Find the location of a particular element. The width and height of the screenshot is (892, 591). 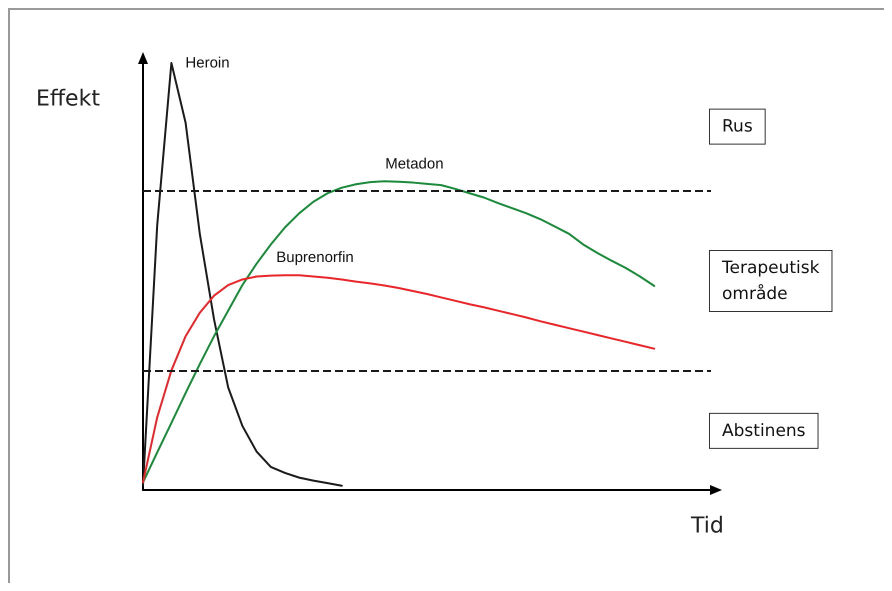

y-axis-title: Effekt is located at coordinates (68, 99).